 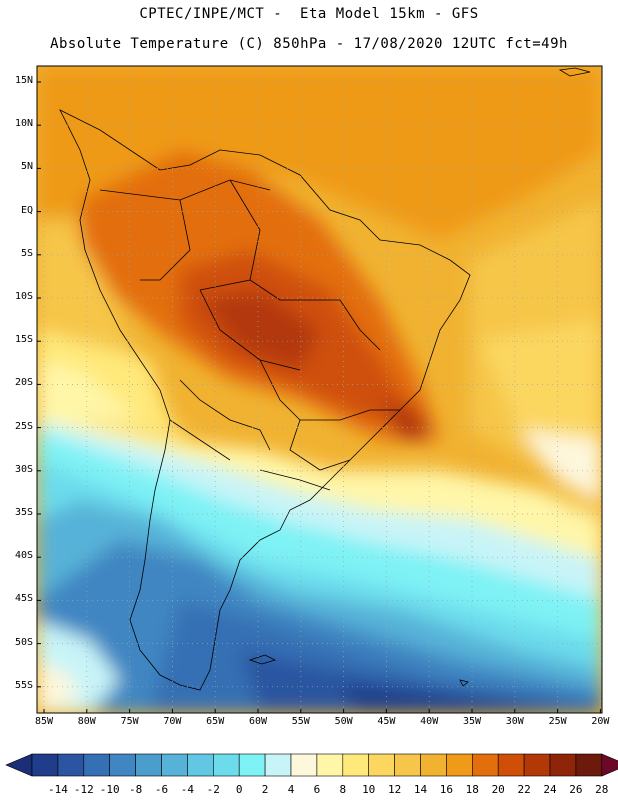 I want to click on longitude-label: 65W, so click(x=215, y=721).